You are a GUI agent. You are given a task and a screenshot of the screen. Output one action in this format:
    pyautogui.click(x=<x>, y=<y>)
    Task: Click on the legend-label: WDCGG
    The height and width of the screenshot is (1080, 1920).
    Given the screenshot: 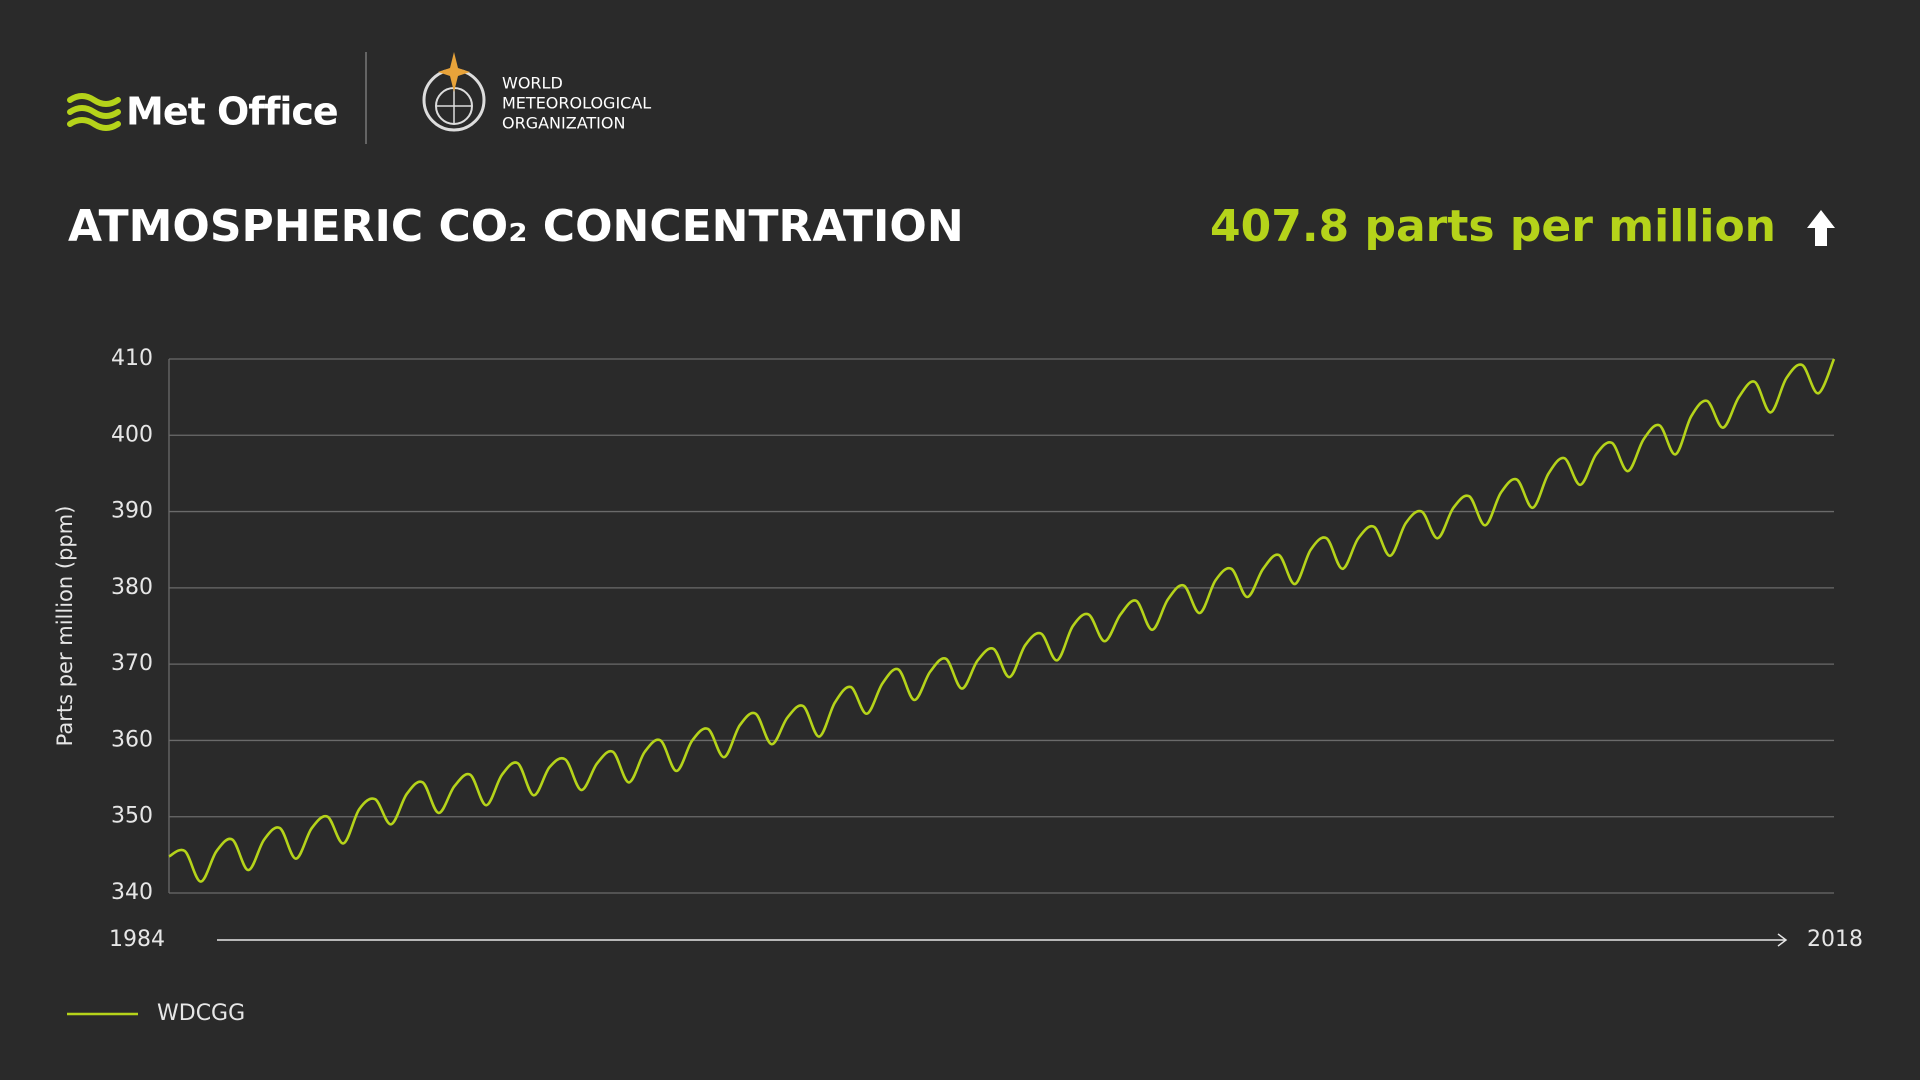 What is the action you would take?
    pyautogui.click(x=201, y=1013)
    